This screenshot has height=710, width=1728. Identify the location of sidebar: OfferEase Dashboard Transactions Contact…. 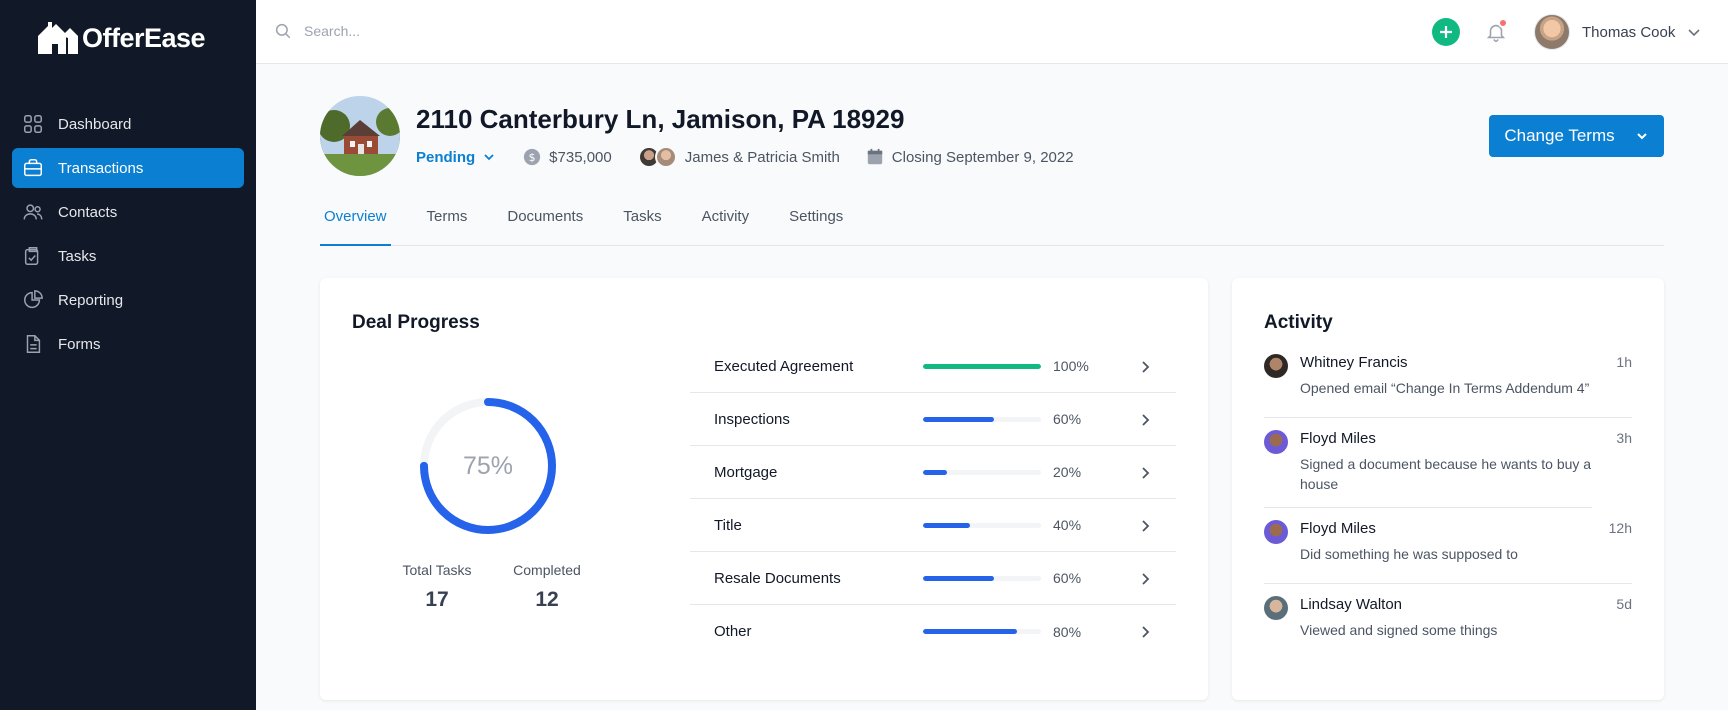
(128, 355).